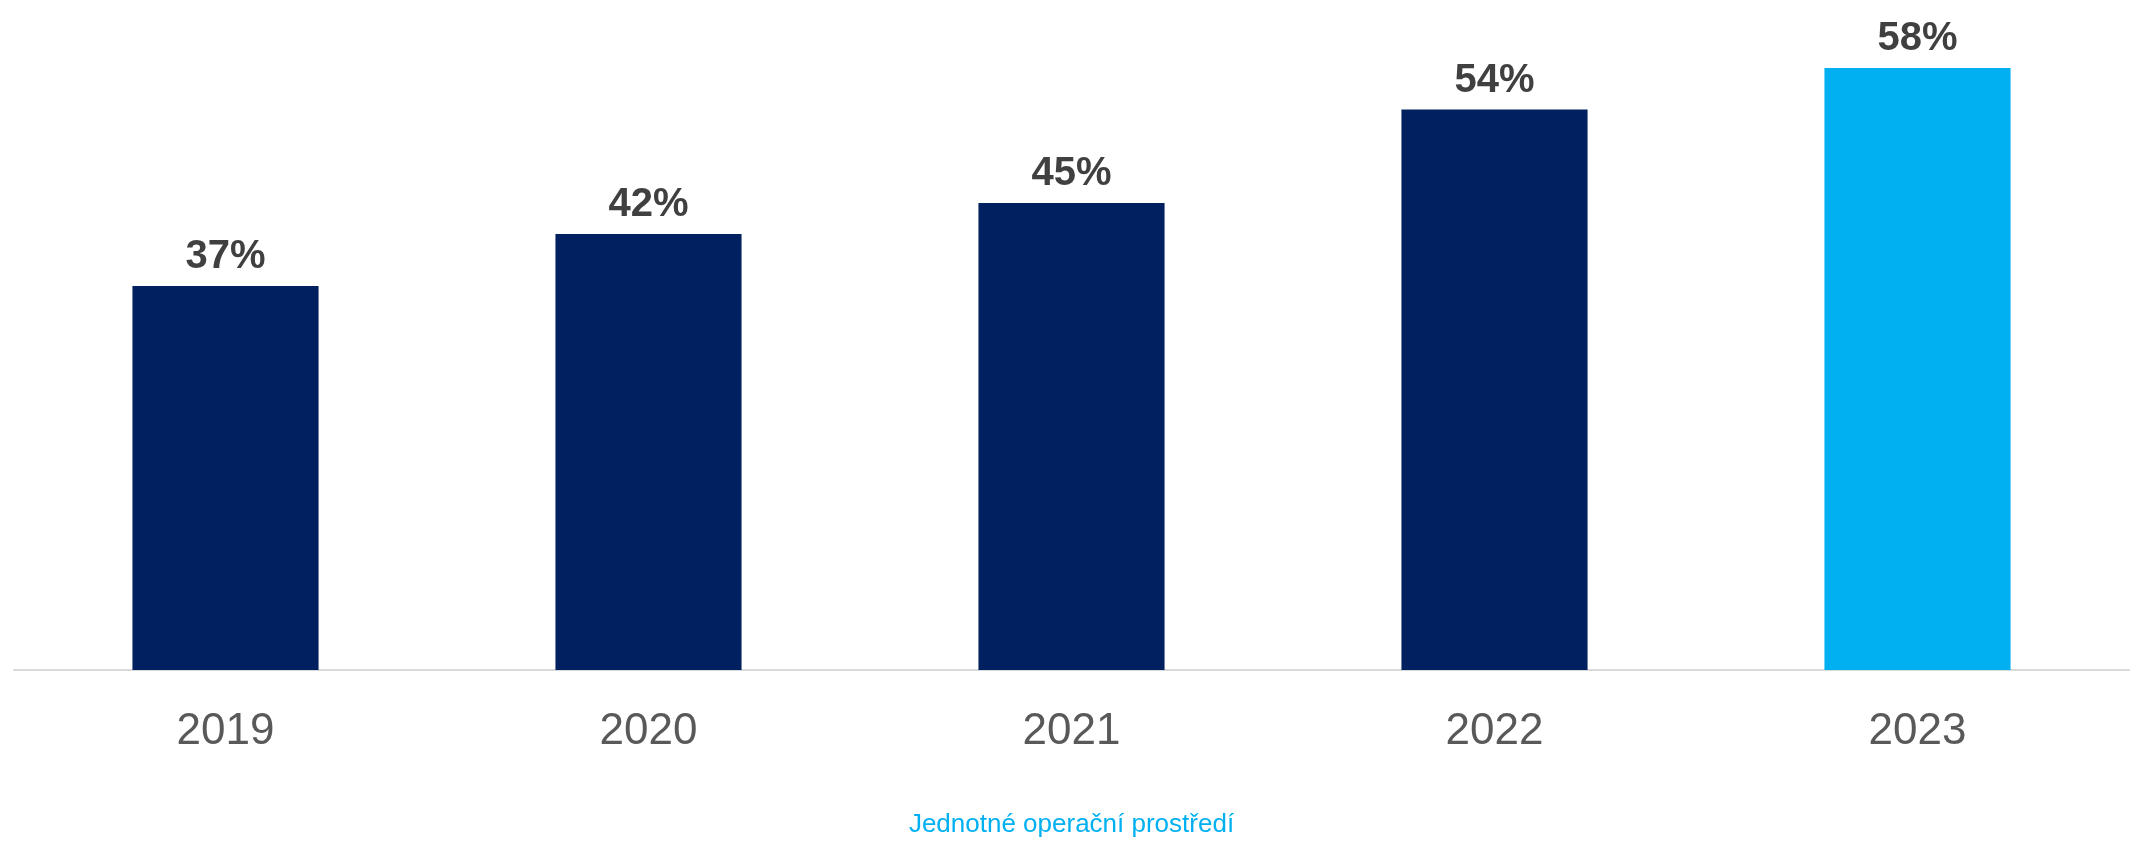 The image size is (2131, 841). What do you see at coordinates (1071, 728) in the screenshot?
I see `x-tick-label: 2021` at bounding box center [1071, 728].